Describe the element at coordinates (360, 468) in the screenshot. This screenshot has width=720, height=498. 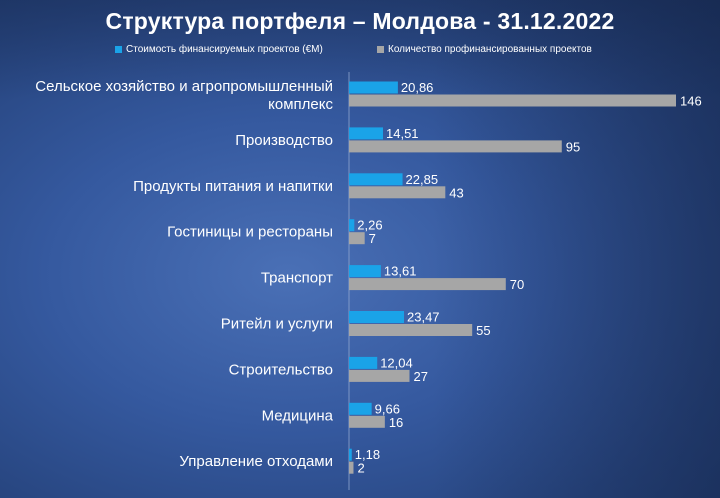
I see `data-label-count: 2` at that location.